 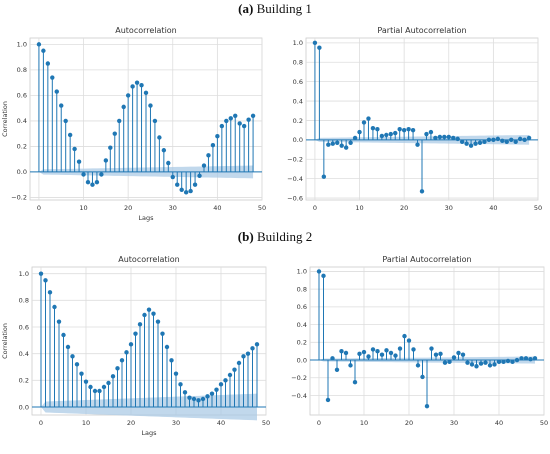 I want to click on chart-title: Partial Autocorrelation, so click(x=421, y=30).